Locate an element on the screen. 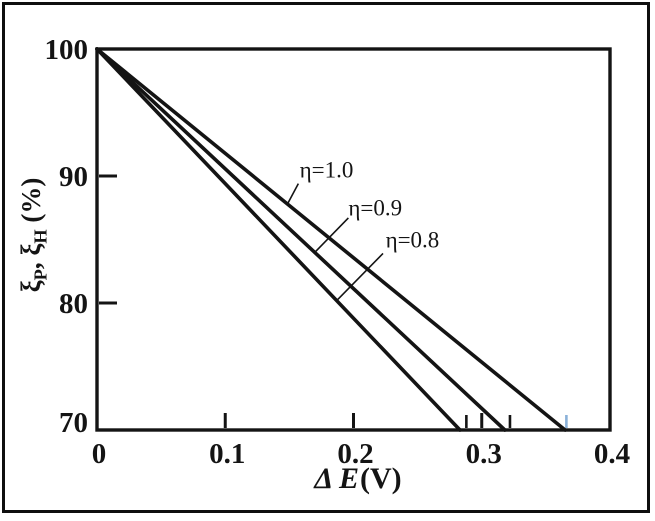 This screenshot has height=521, width=655. y-axis-title-unit: (%) is located at coordinates (31, 203).